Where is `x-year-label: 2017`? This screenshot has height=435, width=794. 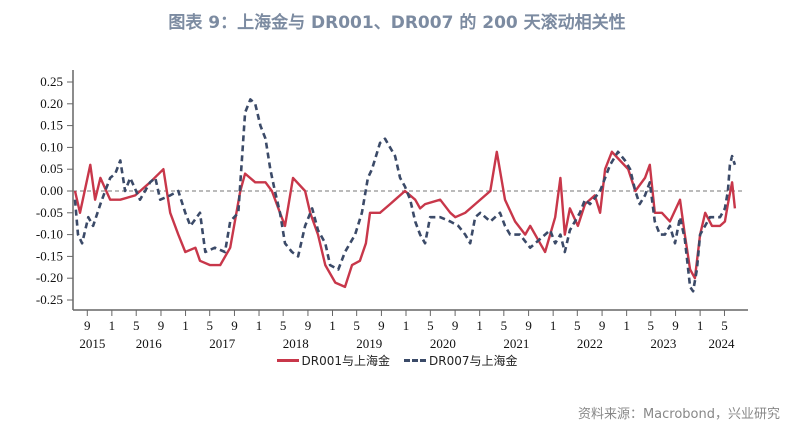
x-year-label: 2017 is located at coordinates (222, 343).